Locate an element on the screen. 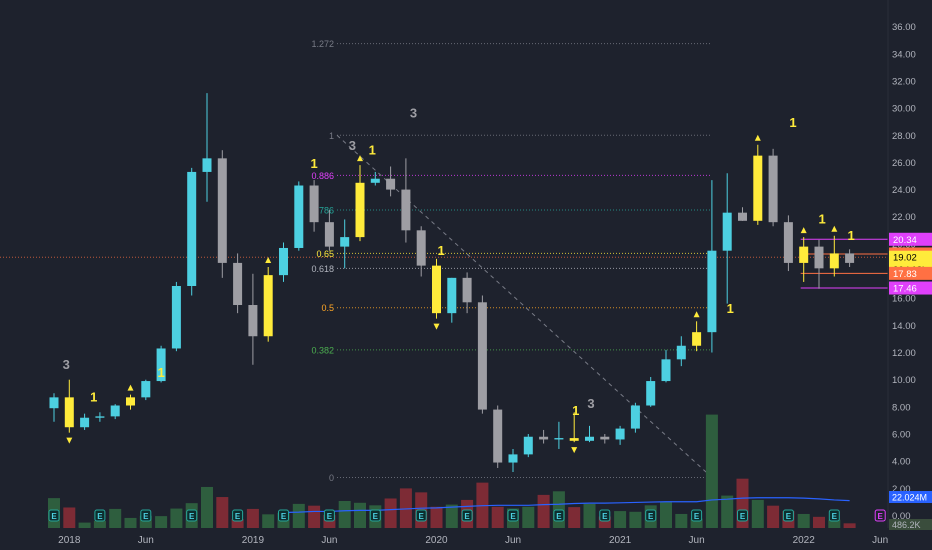 Image resolution: width=932 pixels, height=550 pixels. price-tag-text: 20.34 is located at coordinates (905, 240).